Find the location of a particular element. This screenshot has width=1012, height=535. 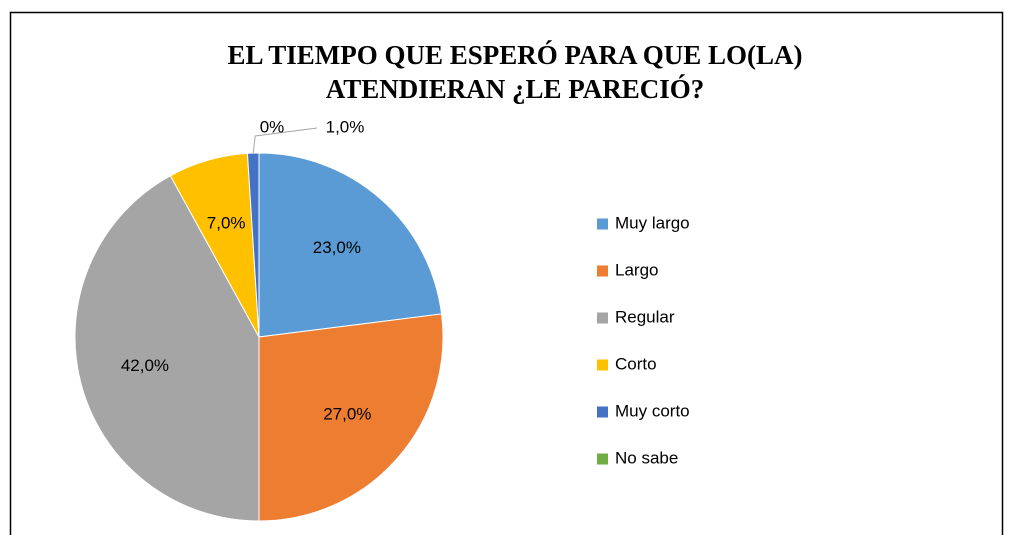

data-label: 23,0% is located at coordinates (337, 247).